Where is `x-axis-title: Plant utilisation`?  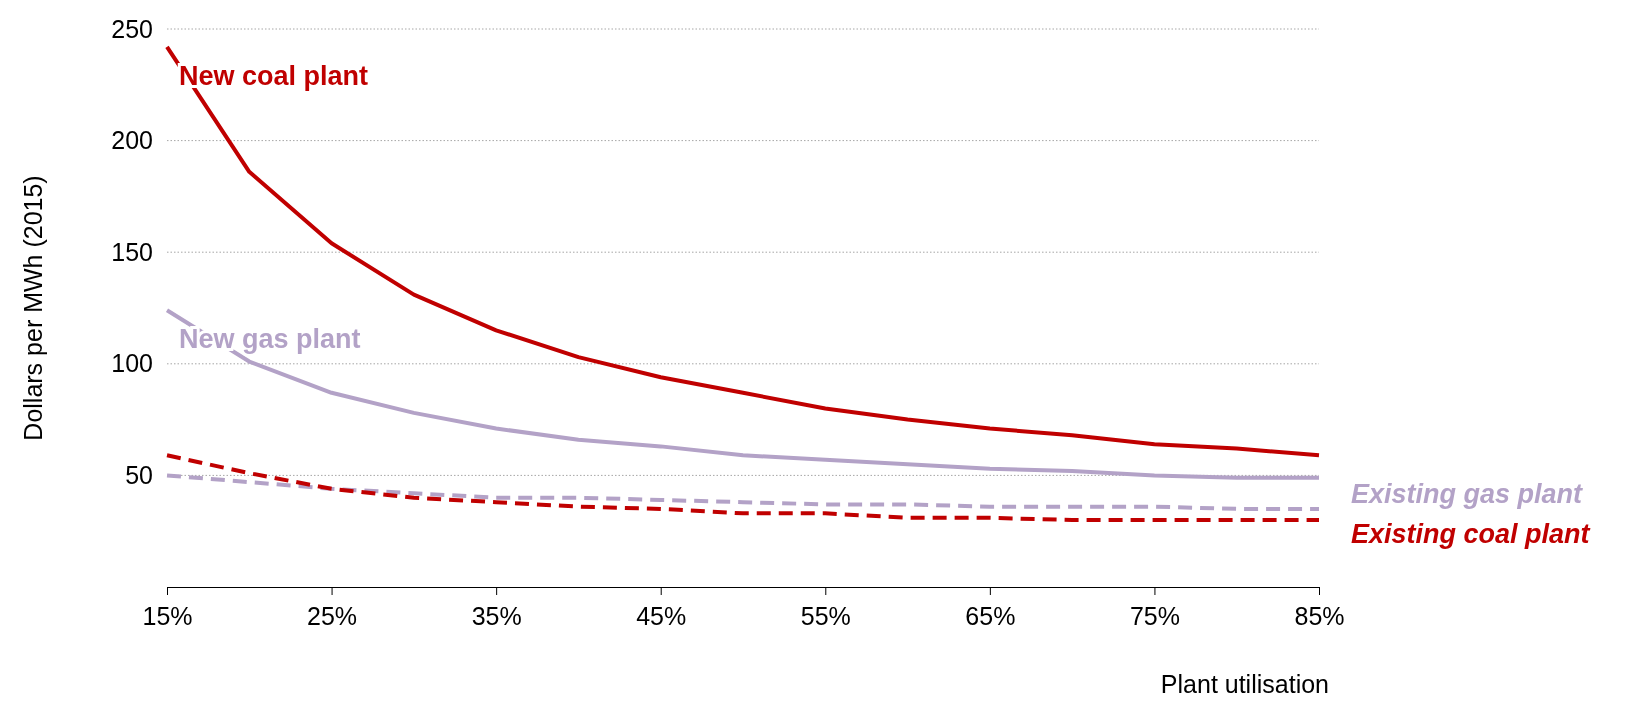
x-axis-title: Plant utilisation is located at coordinates (1244, 684).